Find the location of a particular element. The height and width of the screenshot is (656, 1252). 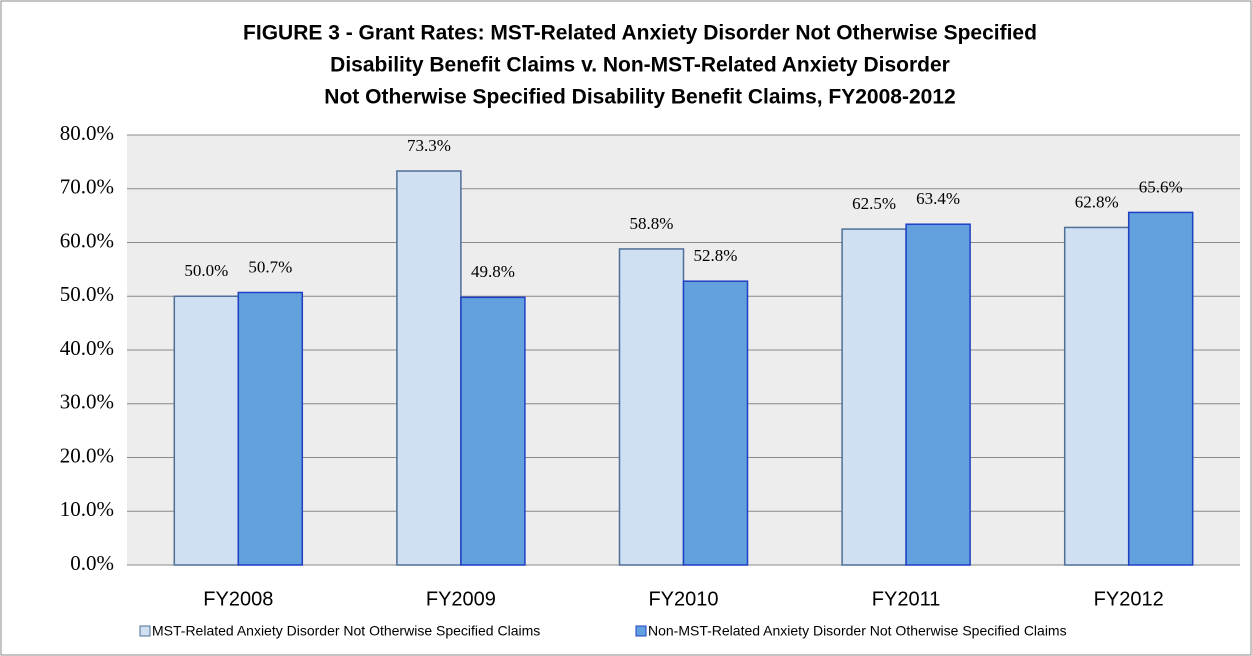

x-tick-label: FY2012 is located at coordinates (1129, 599).